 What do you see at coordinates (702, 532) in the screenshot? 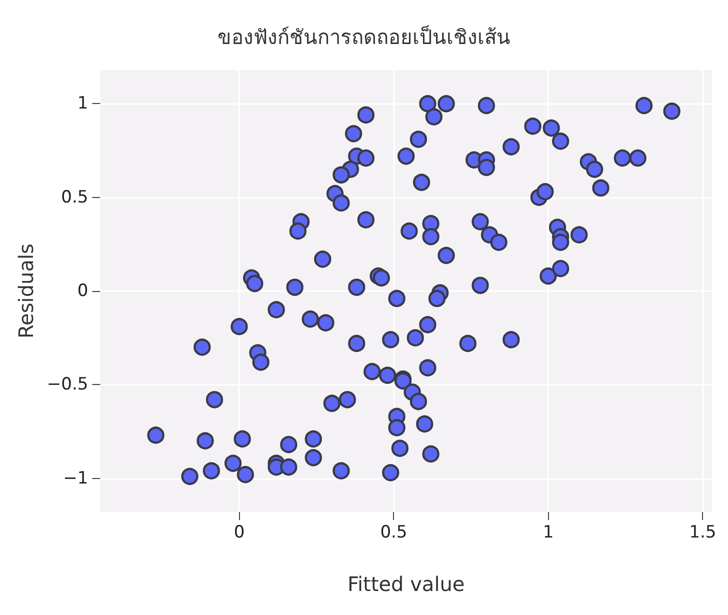
I see `x-tick-label: 1.5` at bounding box center [702, 532].